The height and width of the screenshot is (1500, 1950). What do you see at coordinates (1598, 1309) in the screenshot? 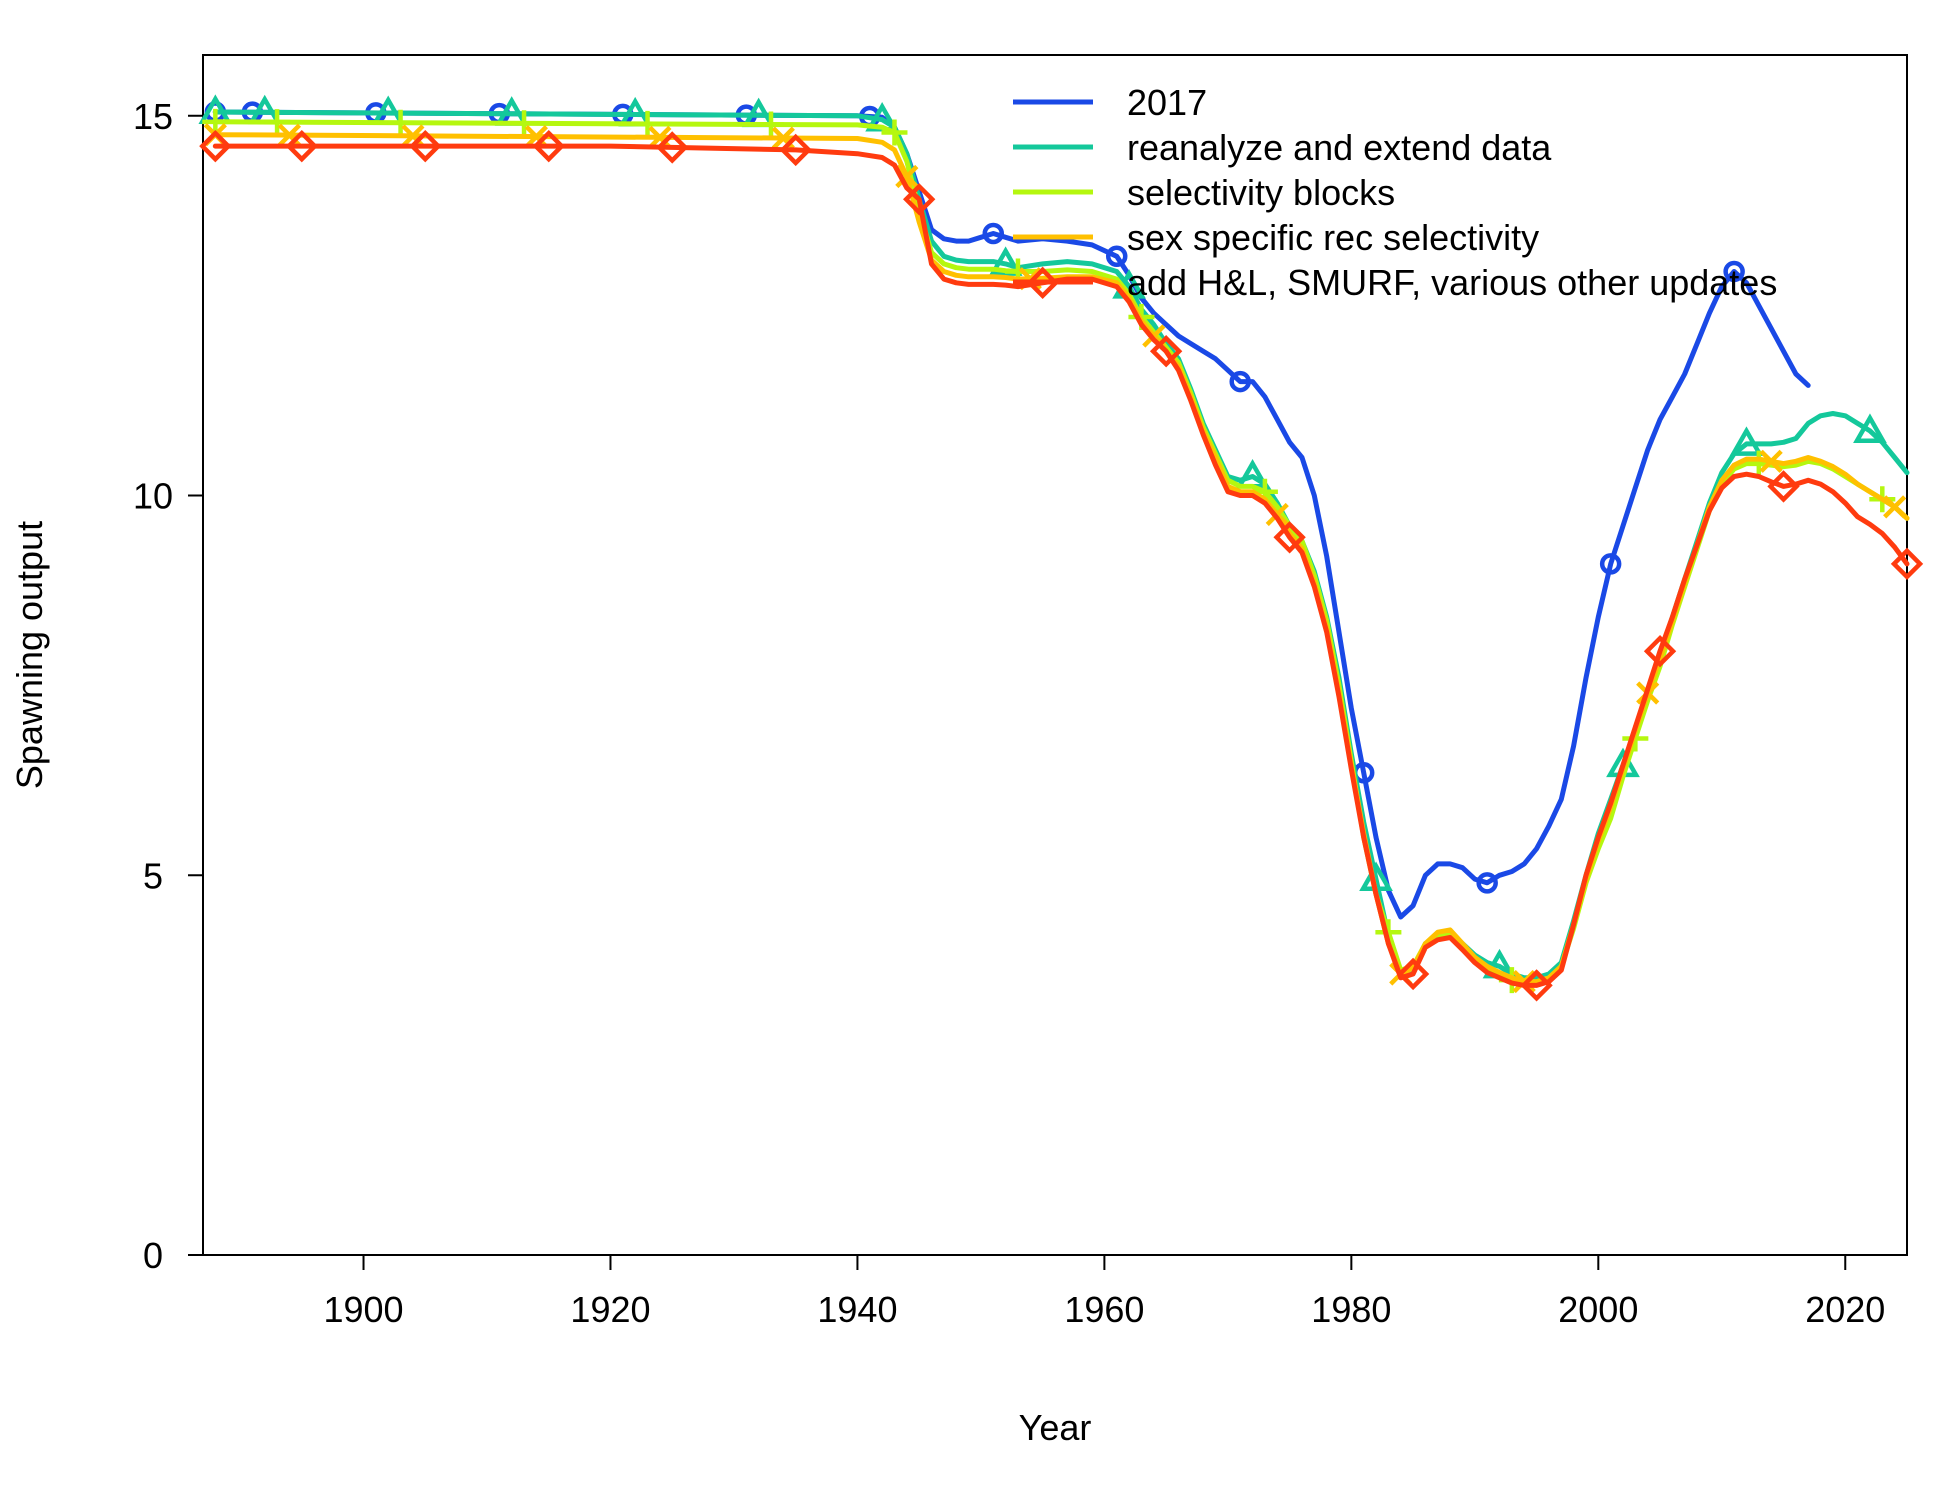
I see `x-tick-label: 2000` at bounding box center [1598, 1309].